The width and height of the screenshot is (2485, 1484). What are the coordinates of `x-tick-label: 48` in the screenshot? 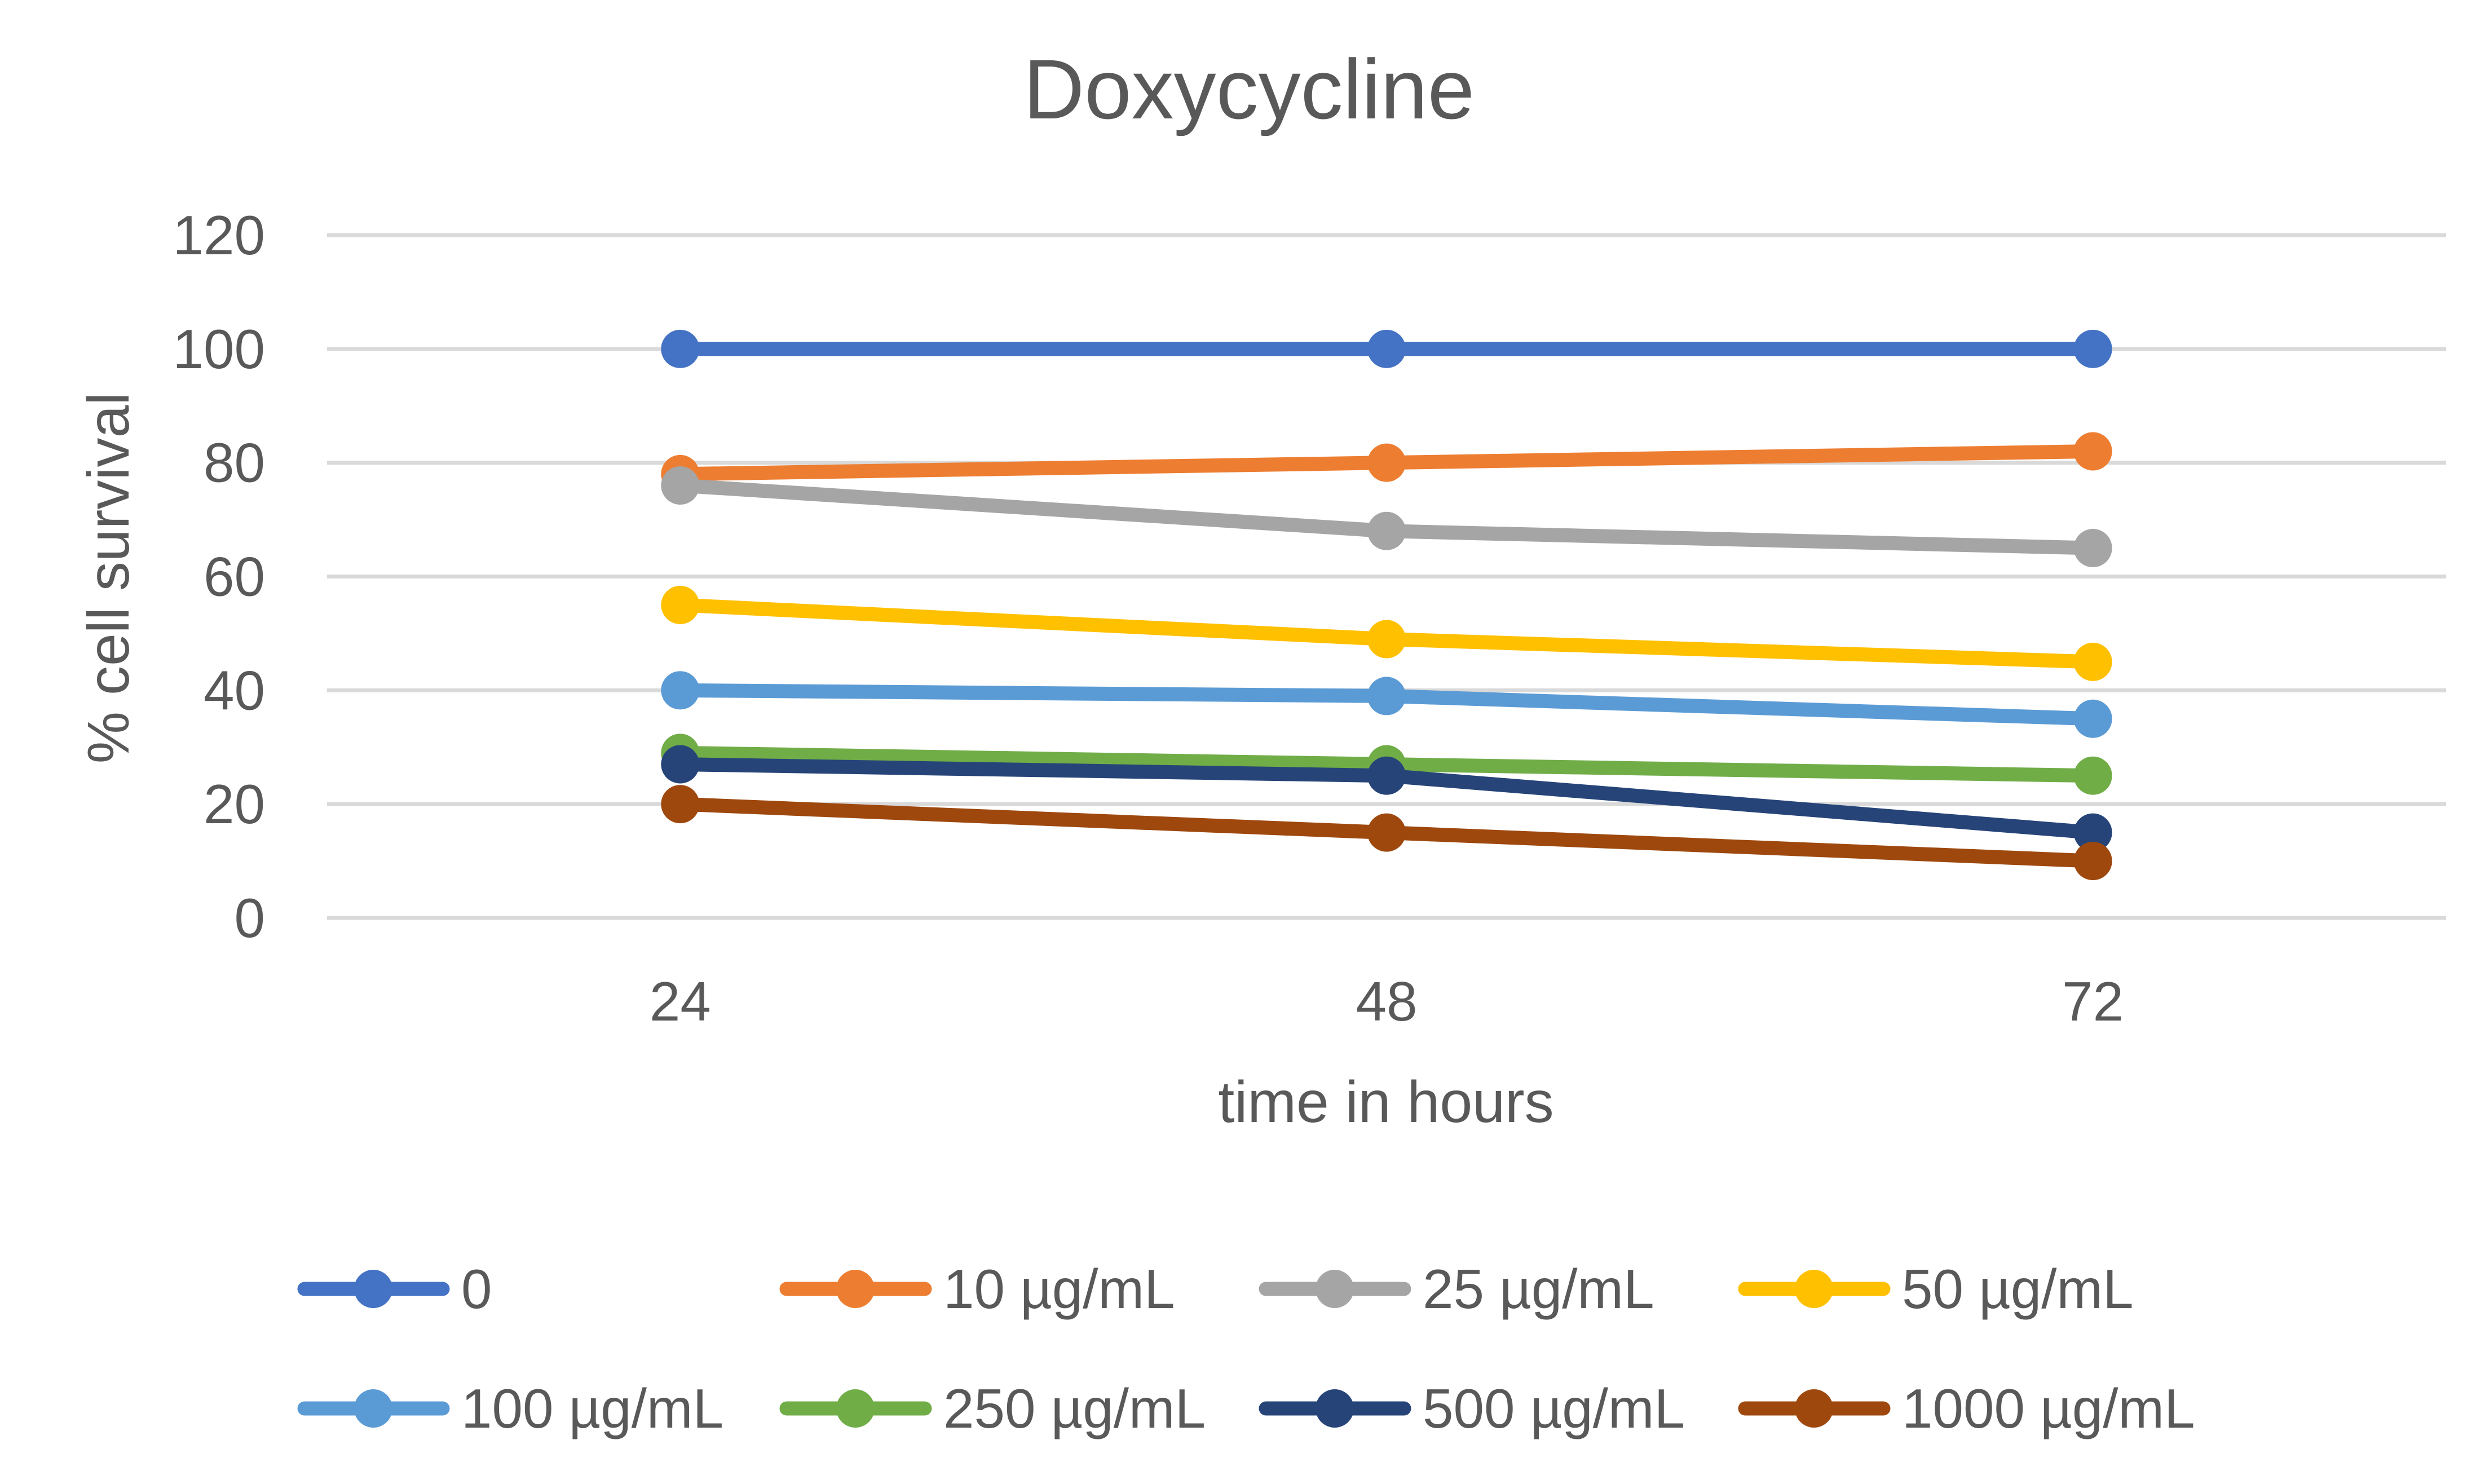 It's located at (1386, 1001).